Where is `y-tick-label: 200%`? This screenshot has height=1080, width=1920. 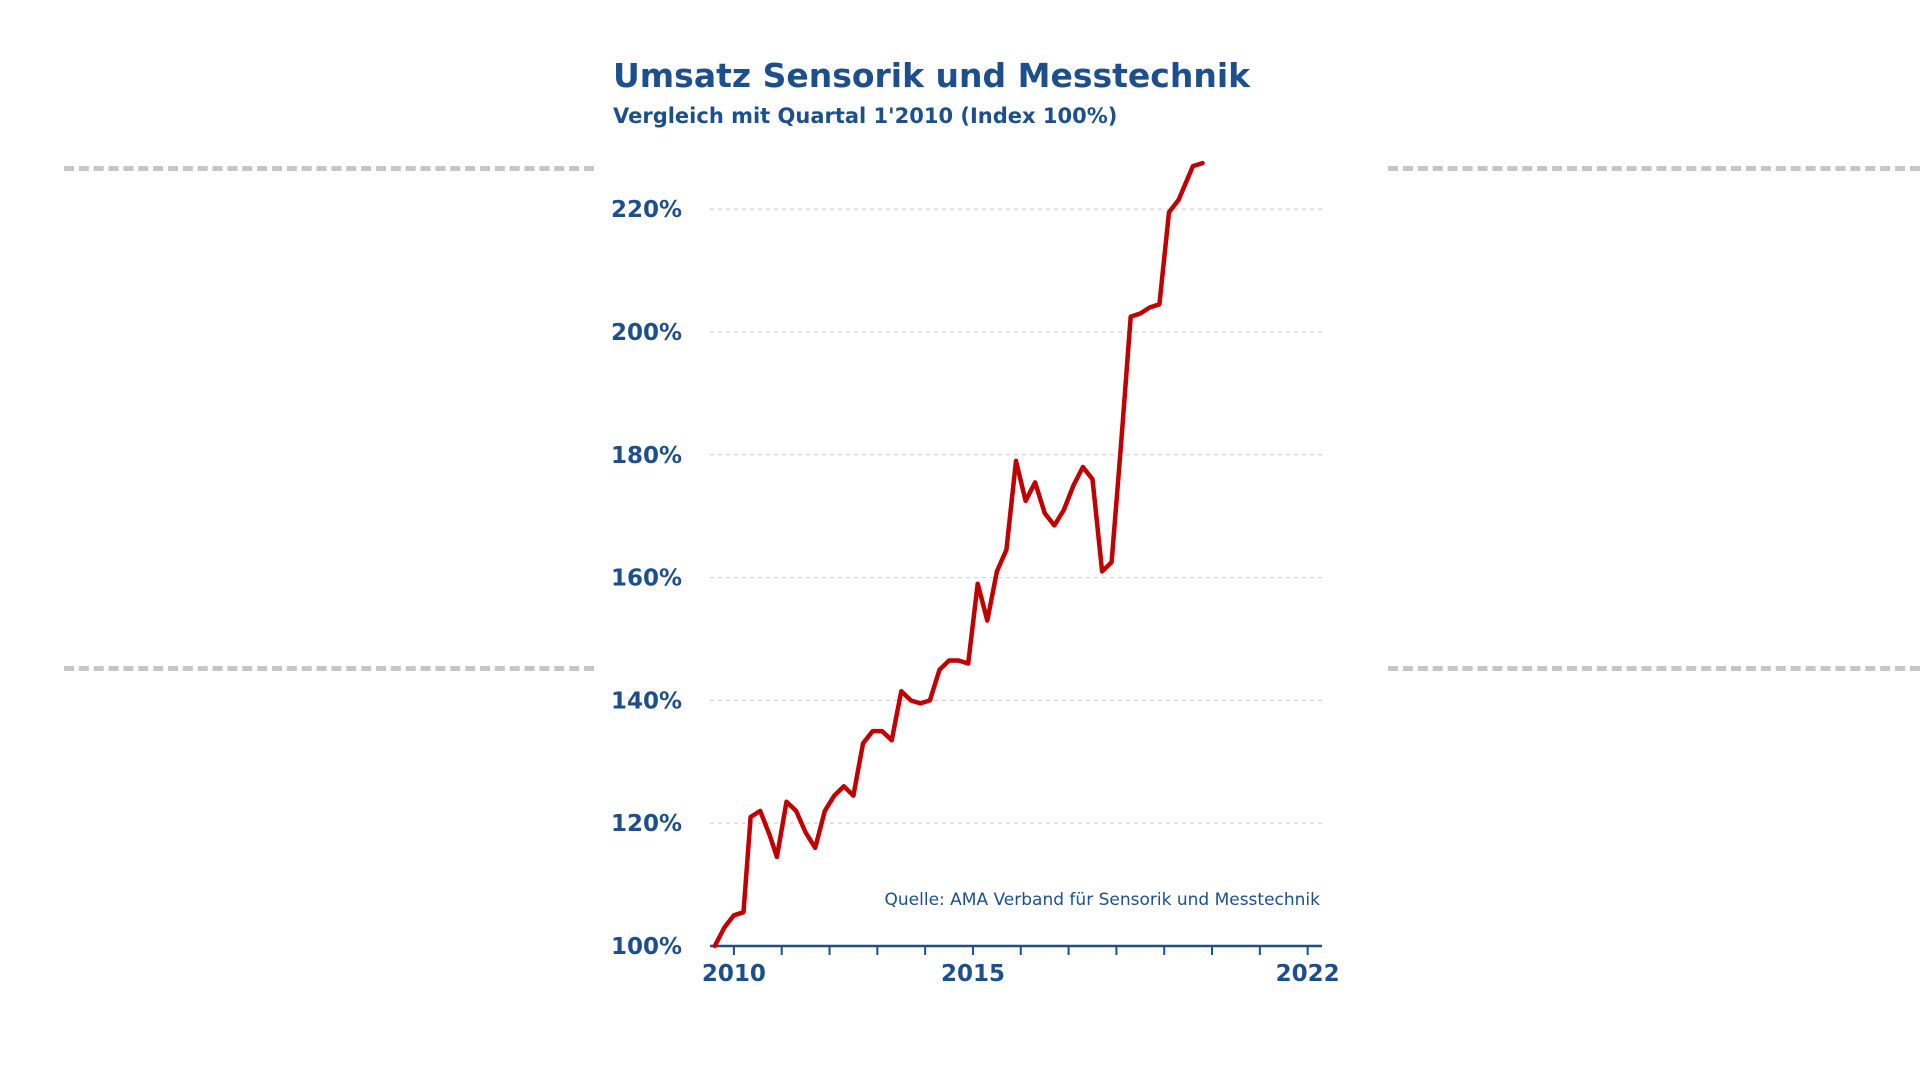
y-tick-label: 200% is located at coordinates (646, 333).